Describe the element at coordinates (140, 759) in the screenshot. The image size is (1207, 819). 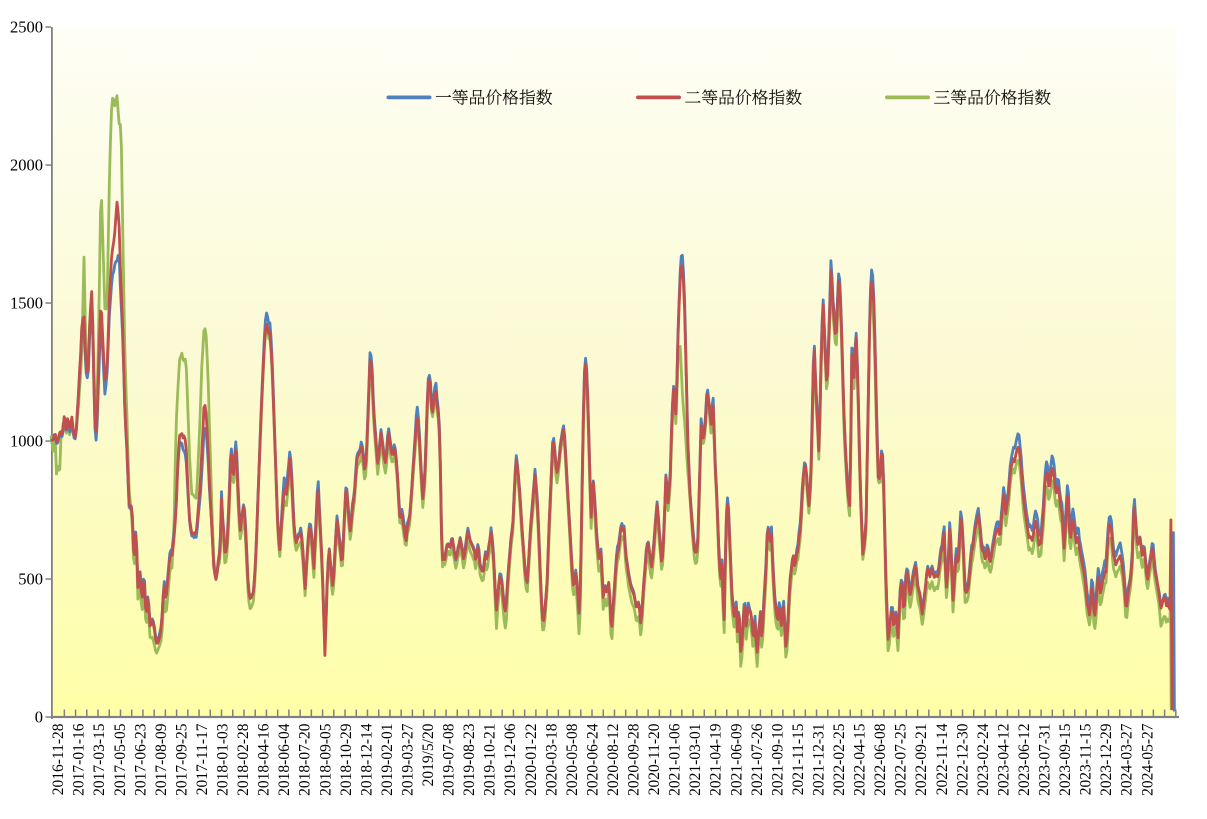
I see `svg-text: 2017-06-23` at that location.